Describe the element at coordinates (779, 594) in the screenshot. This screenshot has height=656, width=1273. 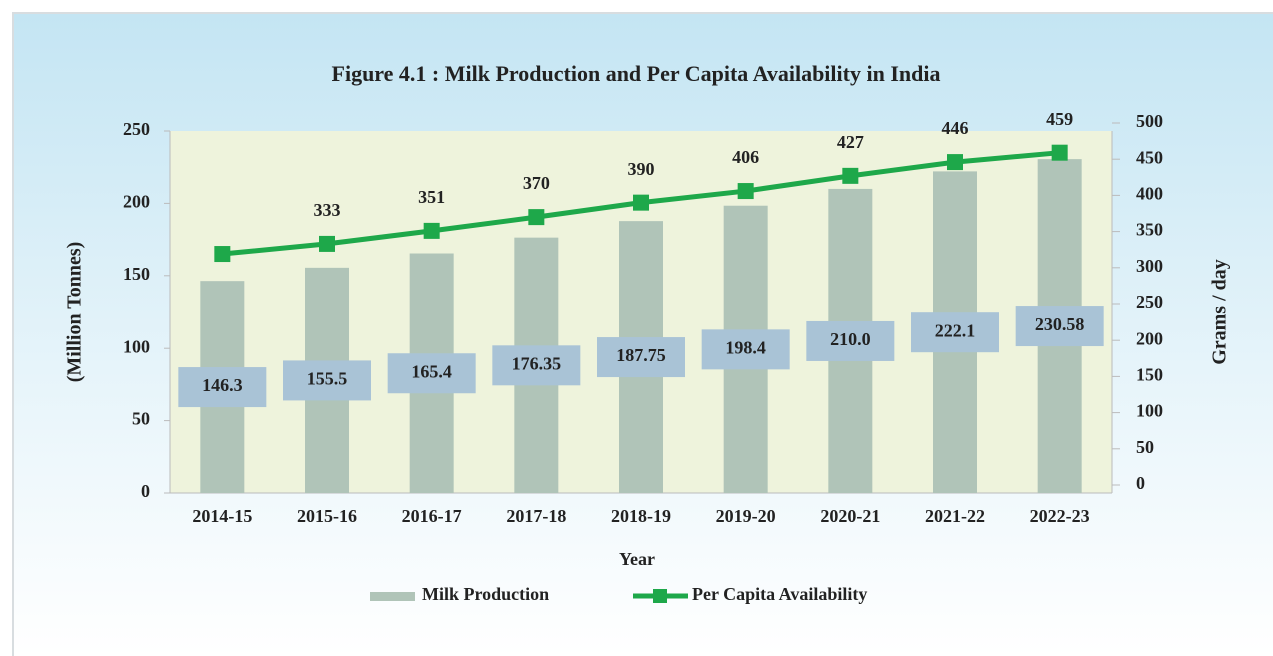
I see `legend-label: Per Capita Availability` at that location.